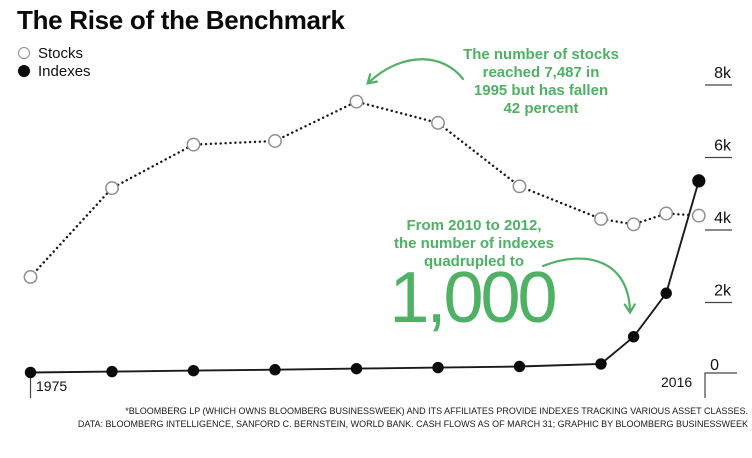 Image resolution: width=752 pixels, height=458 pixels. I want to click on y-tick-label: 0, so click(714, 365).